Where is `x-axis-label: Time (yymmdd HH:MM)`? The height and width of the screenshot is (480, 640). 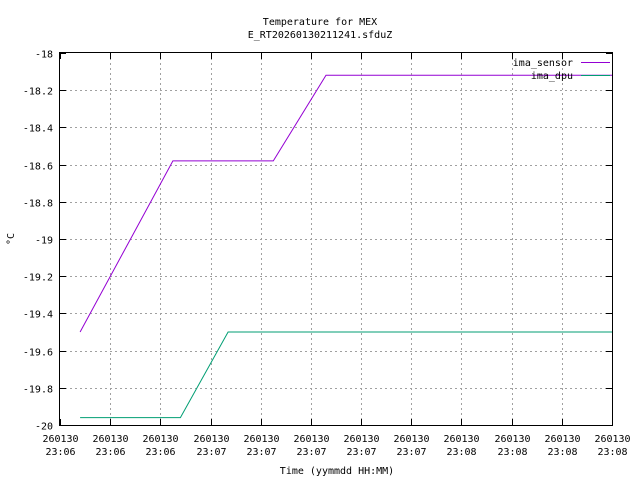
x-axis-label: Time (yymmdd HH:MM) is located at coordinates (337, 471).